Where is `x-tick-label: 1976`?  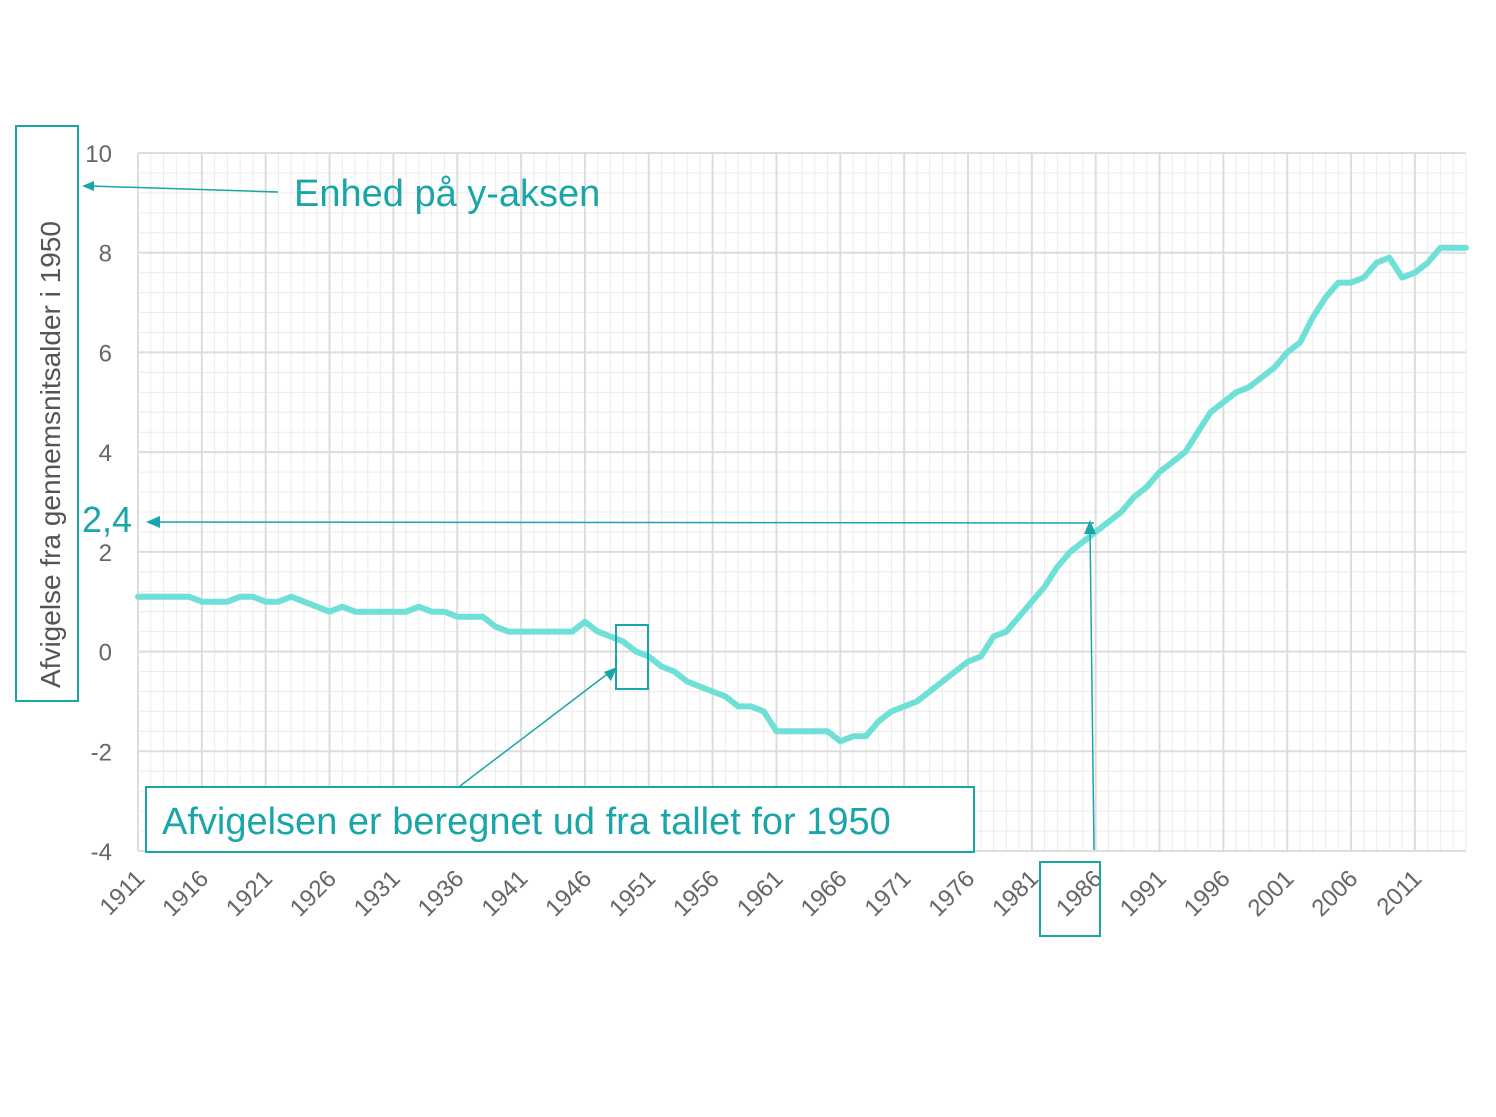 x-tick-label: 1976 is located at coordinates (951, 893).